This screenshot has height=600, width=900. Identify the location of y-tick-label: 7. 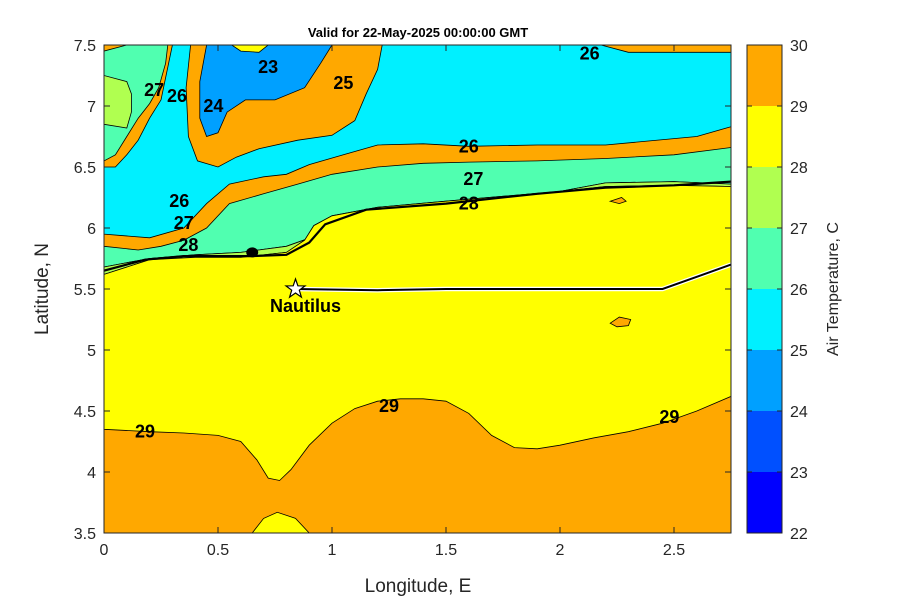
(91, 107).